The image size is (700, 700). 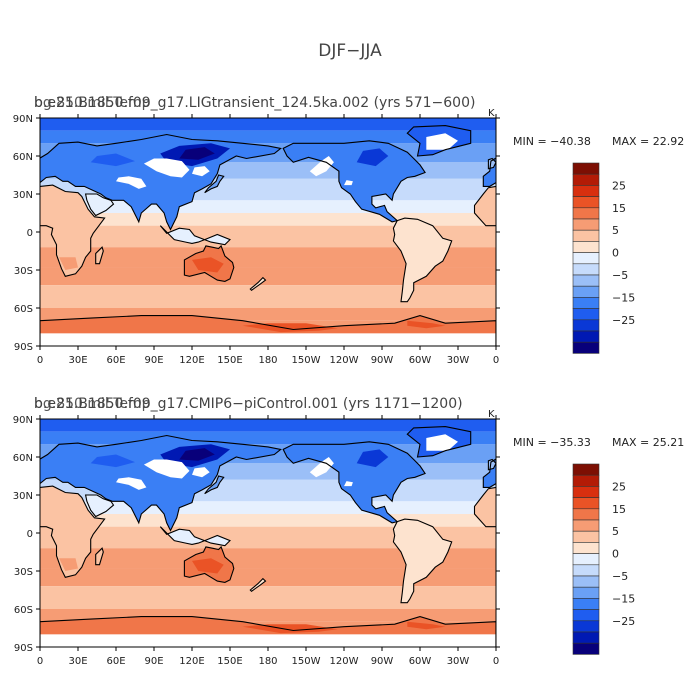 What do you see at coordinates (615, 230) in the screenshot?
I see `colorbar-label: 5` at bounding box center [615, 230].